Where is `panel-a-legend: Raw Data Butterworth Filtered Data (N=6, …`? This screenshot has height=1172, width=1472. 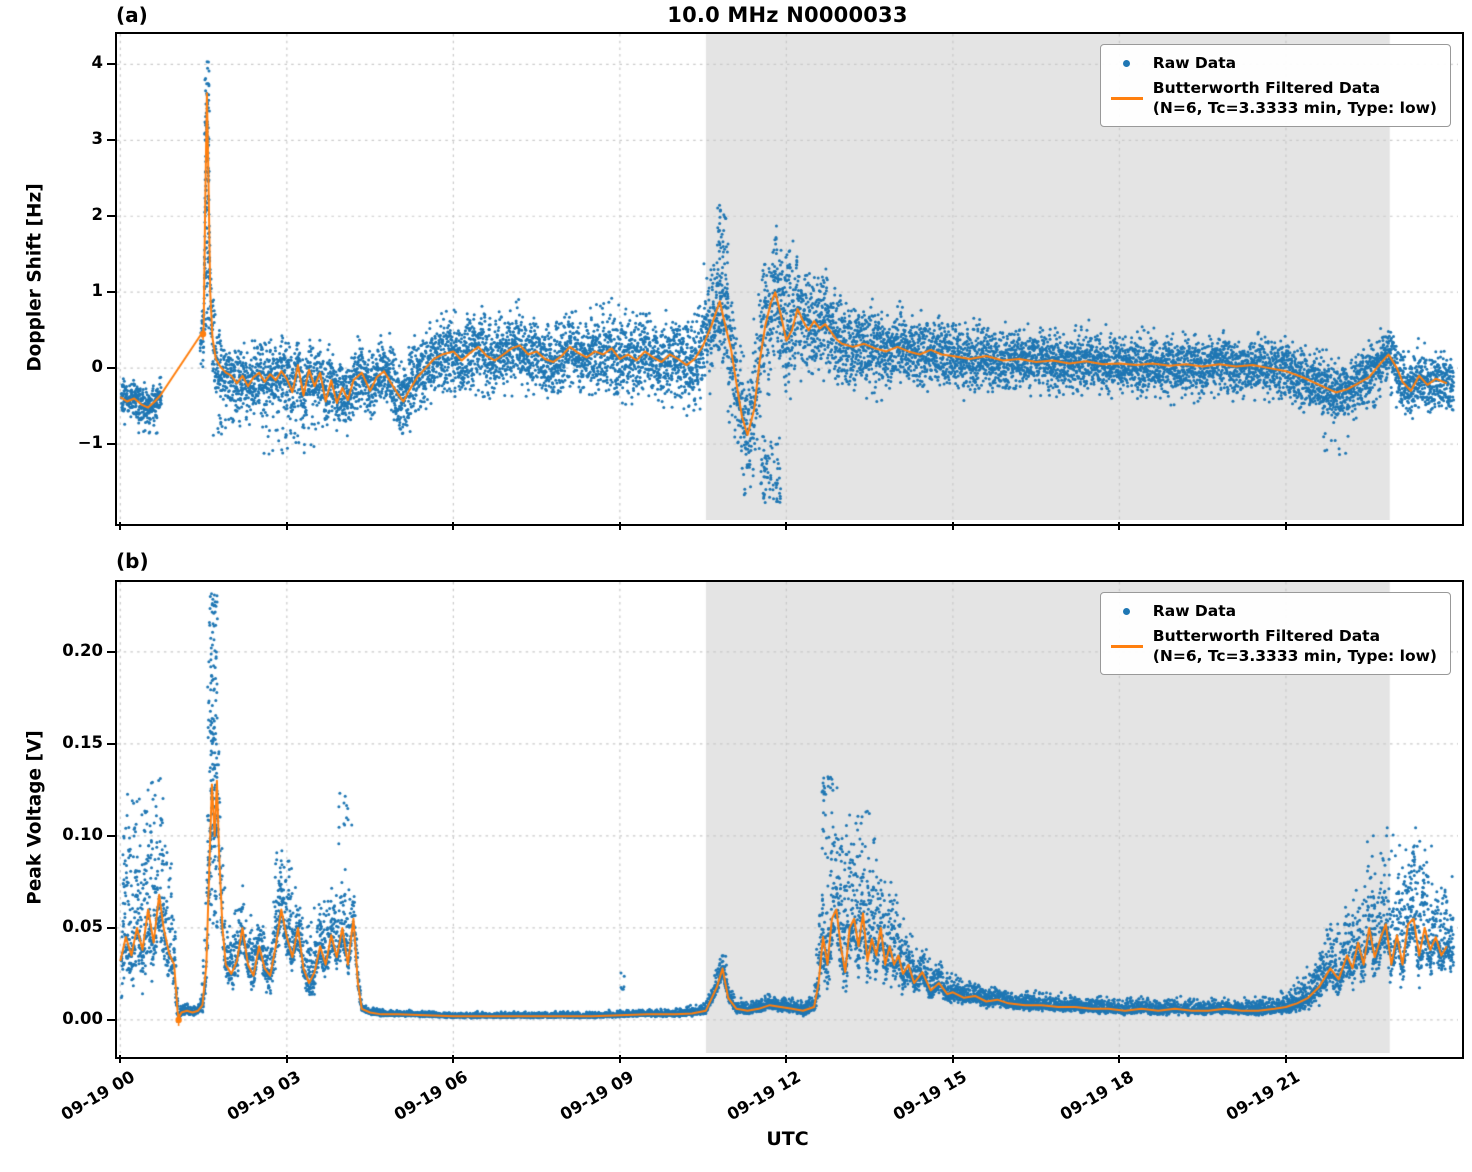
panel-a-legend: Raw Data Butterworth Filtered Data (N=6, … is located at coordinates (1275, 86).